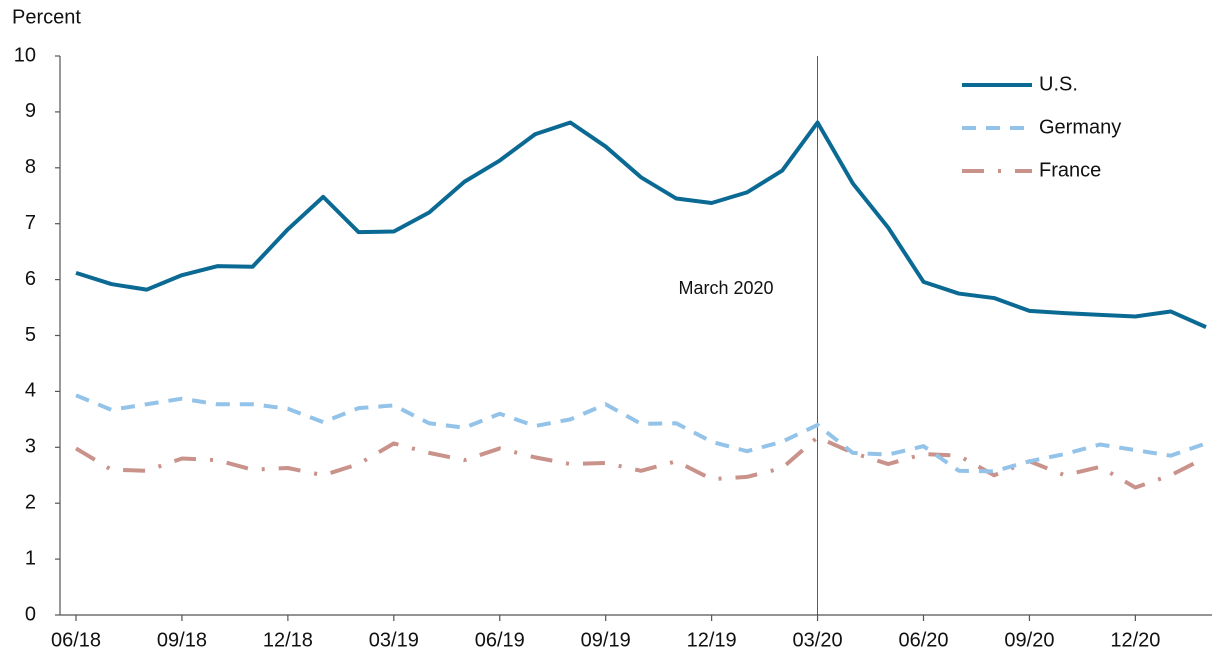 The width and height of the screenshot is (1218, 658). I want to click on y-tick-label: 8, so click(30, 167).